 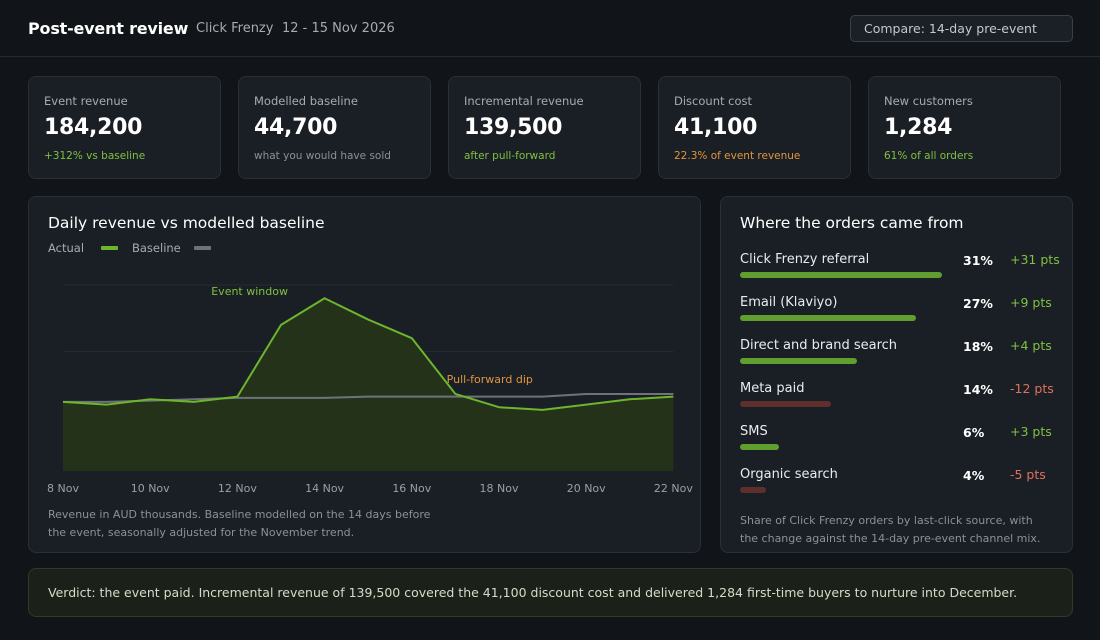 I want to click on kpi-note: what you would have sold, so click(x=322, y=156).